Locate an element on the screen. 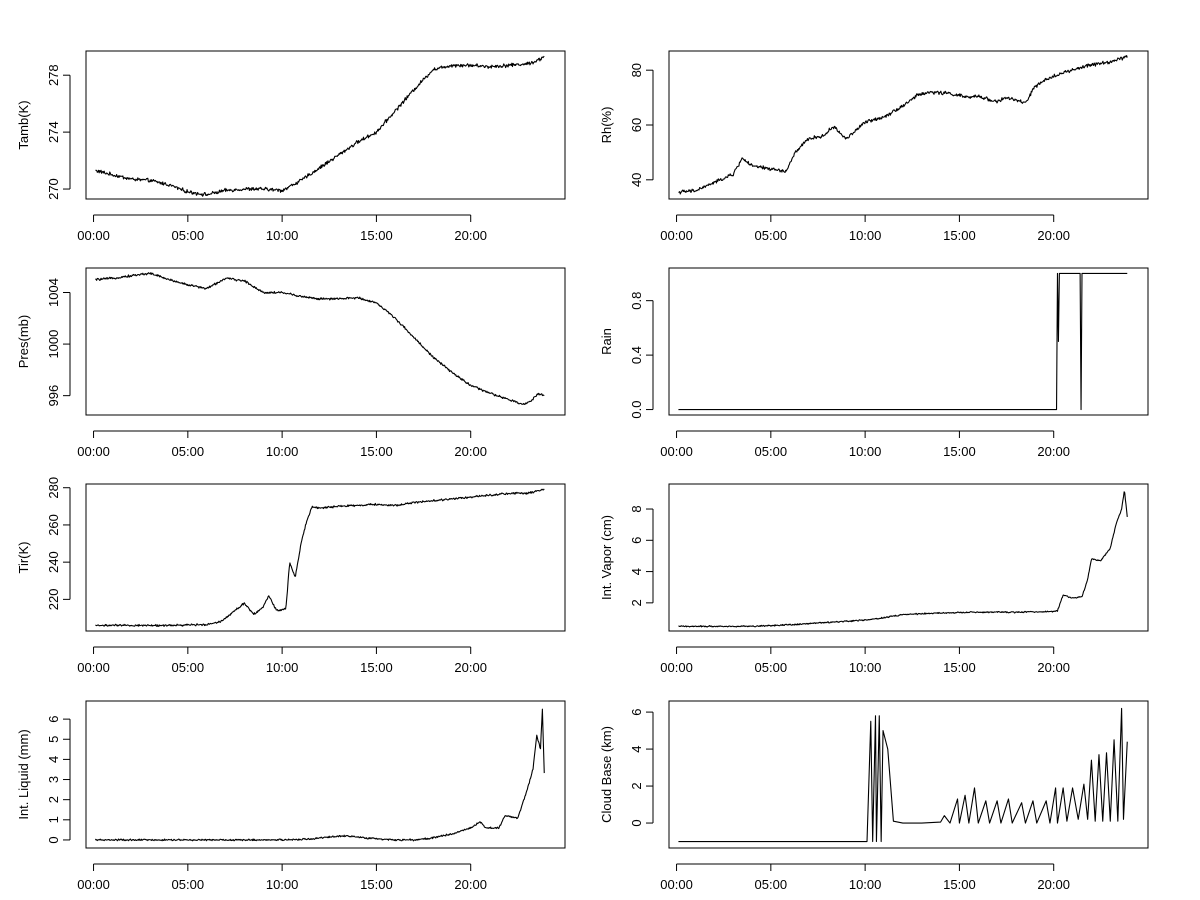 The image size is (1200, 900). y-tick-label: 8 is located at coordinates (636, 508).